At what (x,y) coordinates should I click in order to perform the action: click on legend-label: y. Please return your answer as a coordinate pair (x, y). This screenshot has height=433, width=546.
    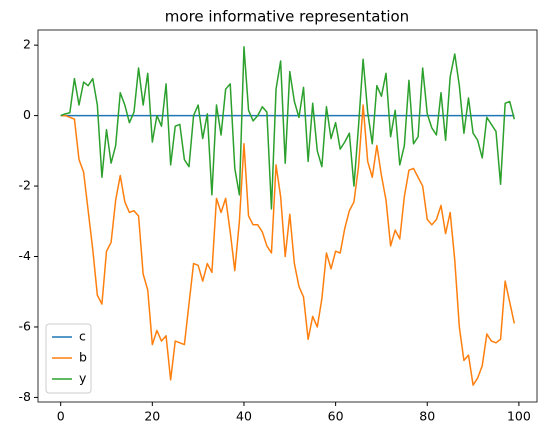
    Looking at the image, I should click on (83, 378).